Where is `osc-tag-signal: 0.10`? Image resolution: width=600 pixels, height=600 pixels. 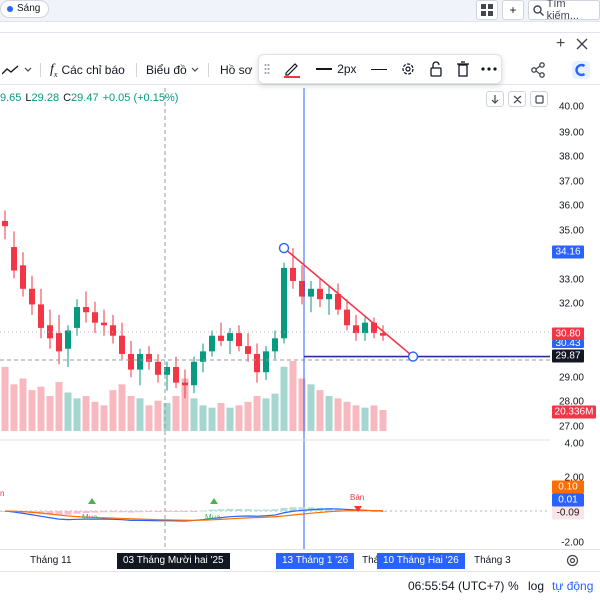 osc-tag-signal: 0.10 is located at coordinates (568, 487).